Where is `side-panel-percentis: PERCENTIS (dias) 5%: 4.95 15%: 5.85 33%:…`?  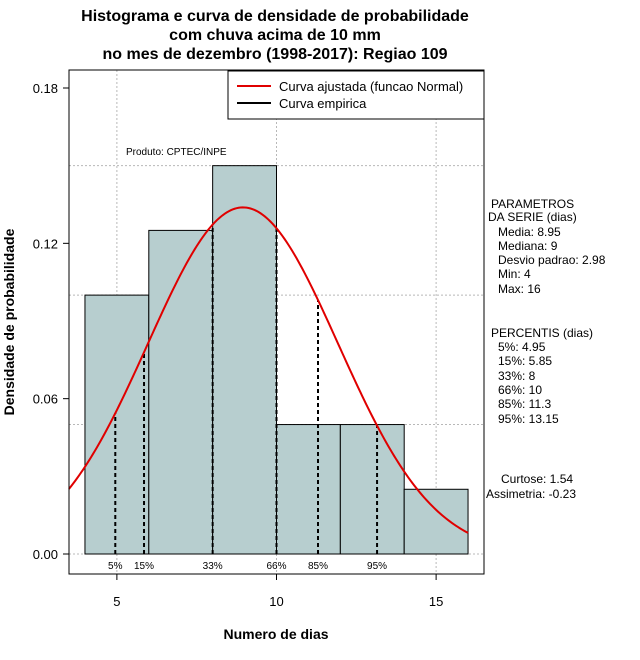
side-panel-percentis: PERCENTIS (dias) 5%: 4.95 15%: 5.85 33%:… is located at coordinates (542, 376).